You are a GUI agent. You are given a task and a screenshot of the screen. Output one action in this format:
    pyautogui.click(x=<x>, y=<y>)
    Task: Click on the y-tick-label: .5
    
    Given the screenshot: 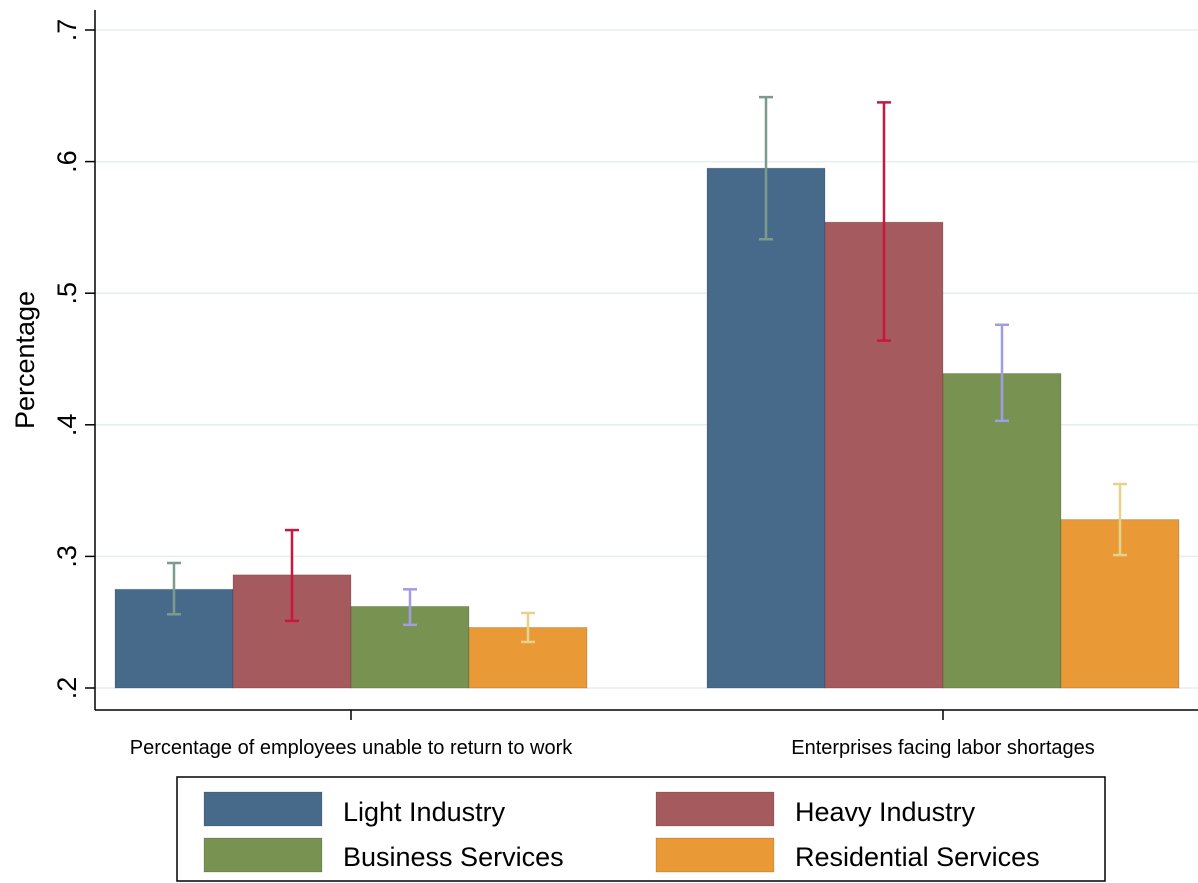 What is the action you would take?
    pyautogui.click(x=67, y=293)
    